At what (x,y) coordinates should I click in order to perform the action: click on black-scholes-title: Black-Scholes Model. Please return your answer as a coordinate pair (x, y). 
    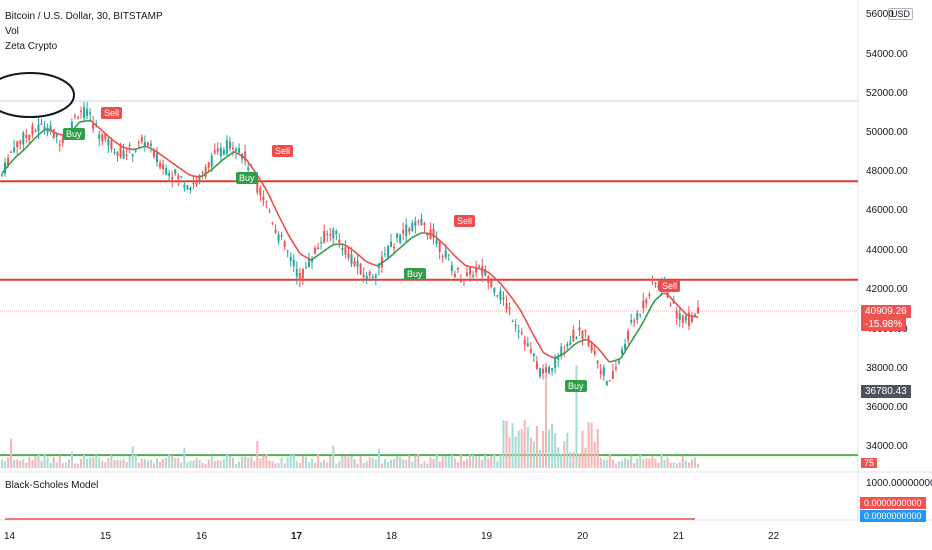
    Looking at the image, I should click on (52, 485).